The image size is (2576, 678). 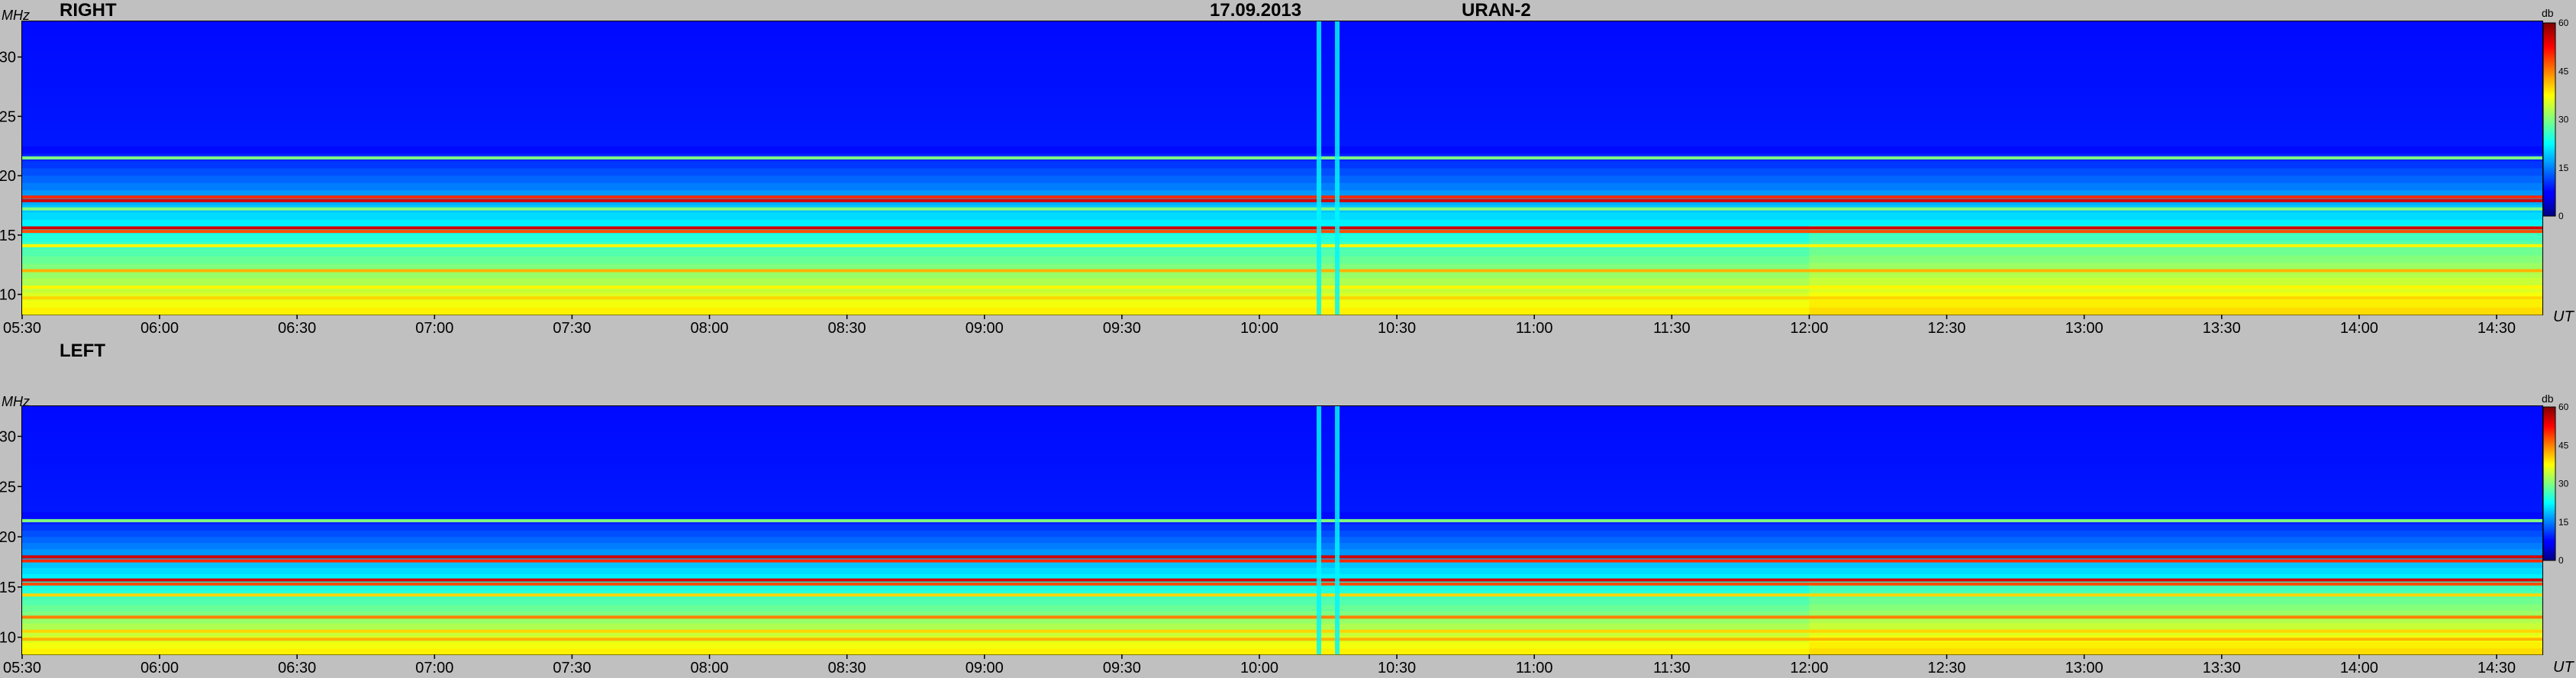 I want to click on y-axis-left: 10 15 20 25 30, so click(x=11, y=537).